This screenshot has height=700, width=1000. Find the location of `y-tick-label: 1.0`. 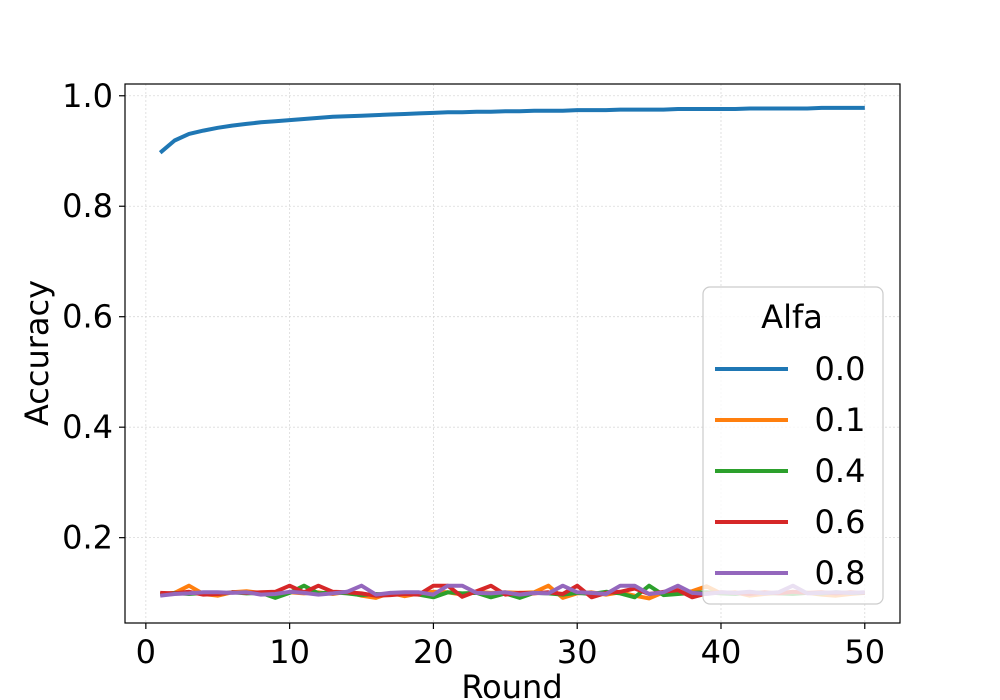

y-tick-label: 1.0 is located at coordinates (87, 96).